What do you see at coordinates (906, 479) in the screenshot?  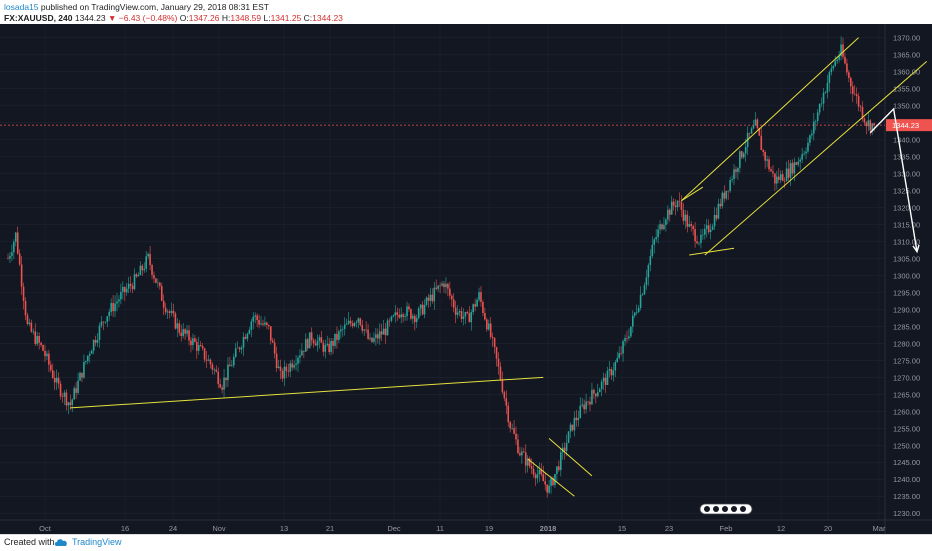 I see `price-tick-label: 1240.00` at bounding box center [906, 479].